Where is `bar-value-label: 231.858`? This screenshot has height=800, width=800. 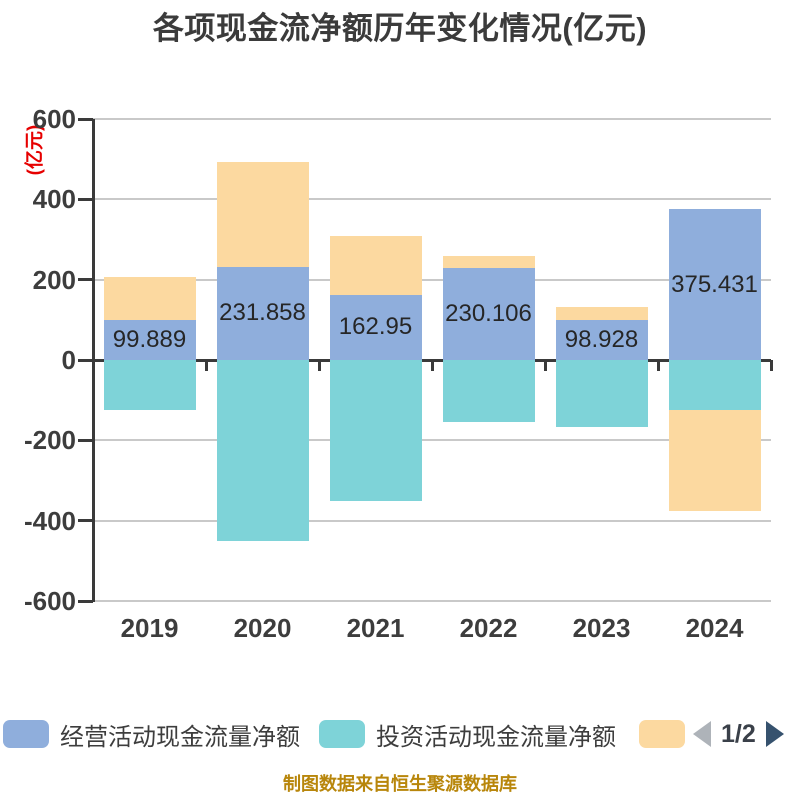
bar-value-label: 231.858 is located at coordinates (262, 313).